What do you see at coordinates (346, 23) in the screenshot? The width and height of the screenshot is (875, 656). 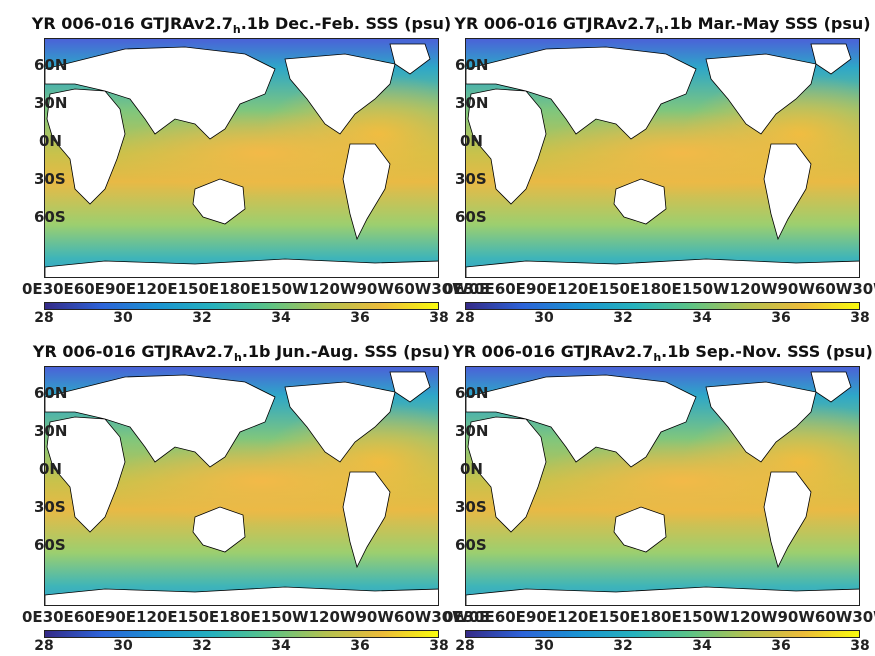 I see `title-post: .1b Dec.-Feb. SSS (psu)` at bounding box center [346, 23].